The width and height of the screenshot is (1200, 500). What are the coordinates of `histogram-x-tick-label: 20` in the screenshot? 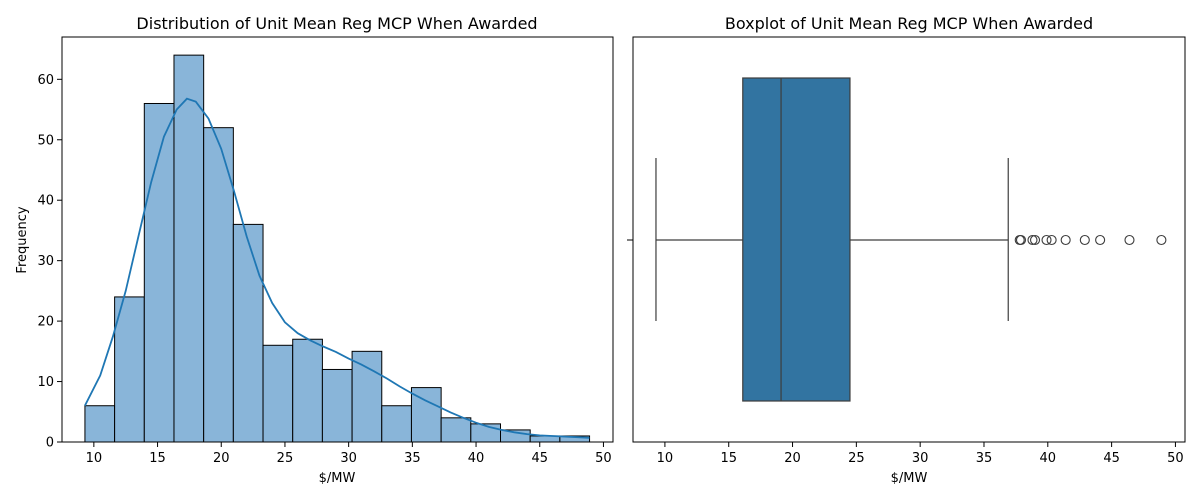 It's located at (221, 458).